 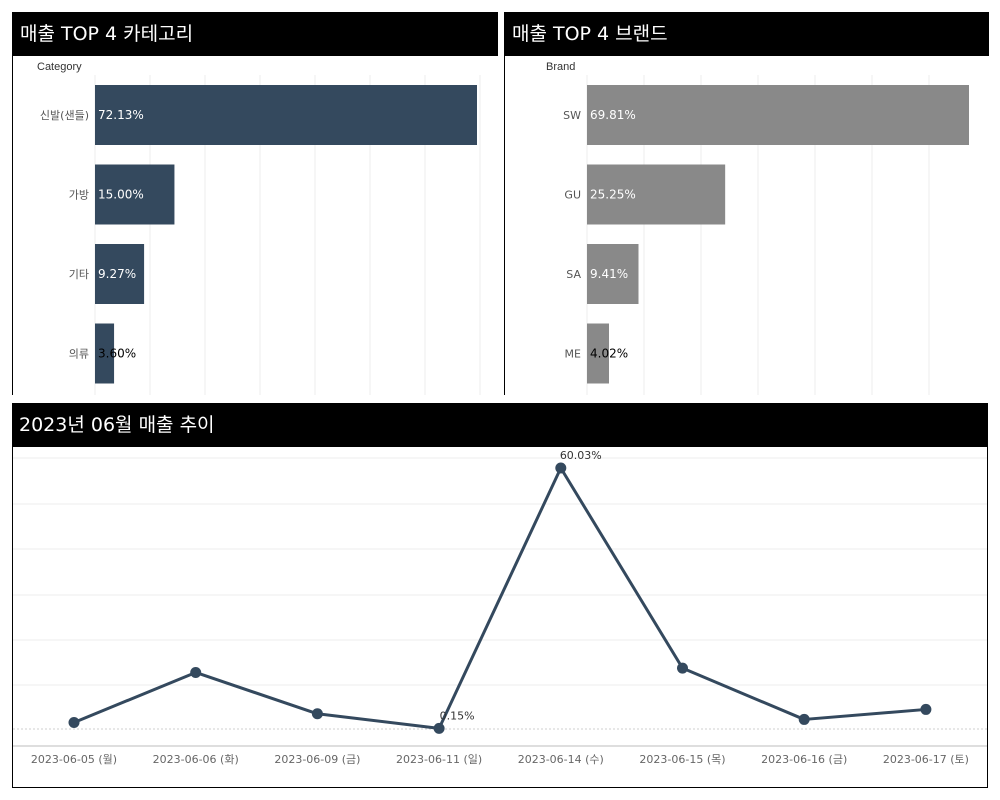 I want to click on category-axis-header: Category, so click(x=59, y=67).